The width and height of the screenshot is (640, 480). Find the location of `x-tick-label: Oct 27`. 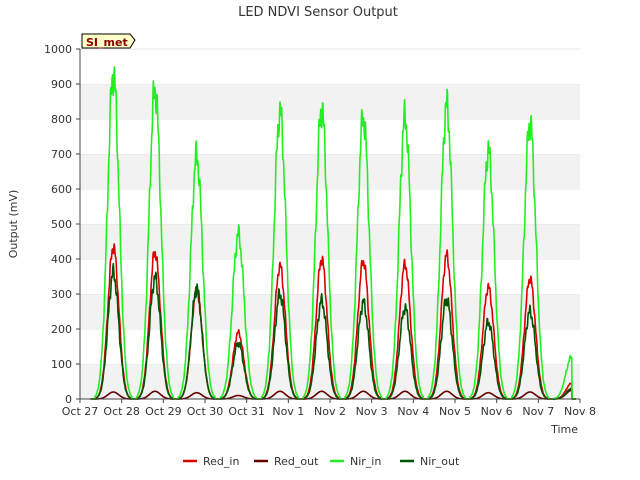

x-tick-label: Oct 27 is located at coordinates (80, 411).